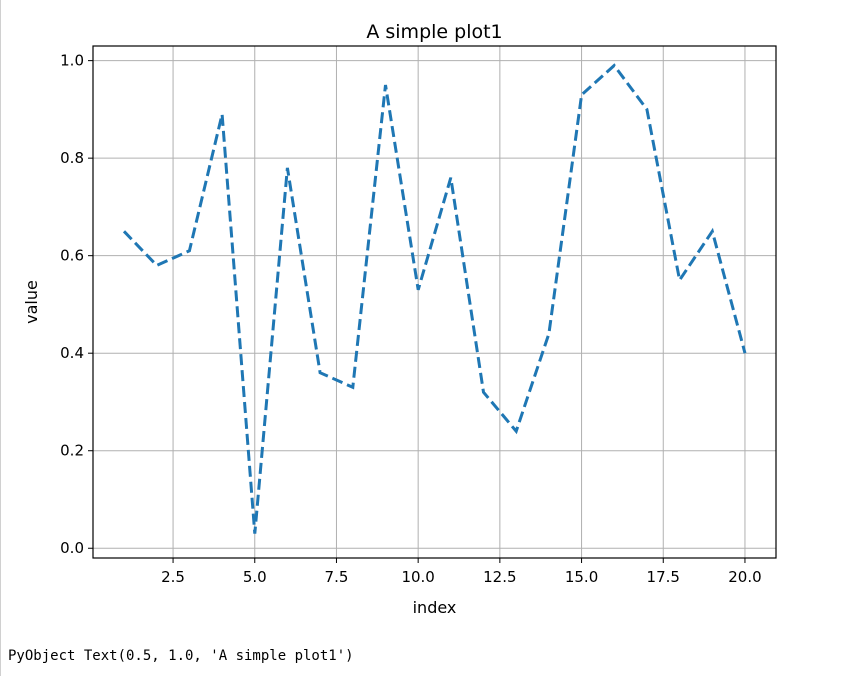 The height and width of the screenshot is (676, 844). Describe the element at coordinates (72, 158) in the screenshot. I see `y-tick-label: 0.8` at that location.